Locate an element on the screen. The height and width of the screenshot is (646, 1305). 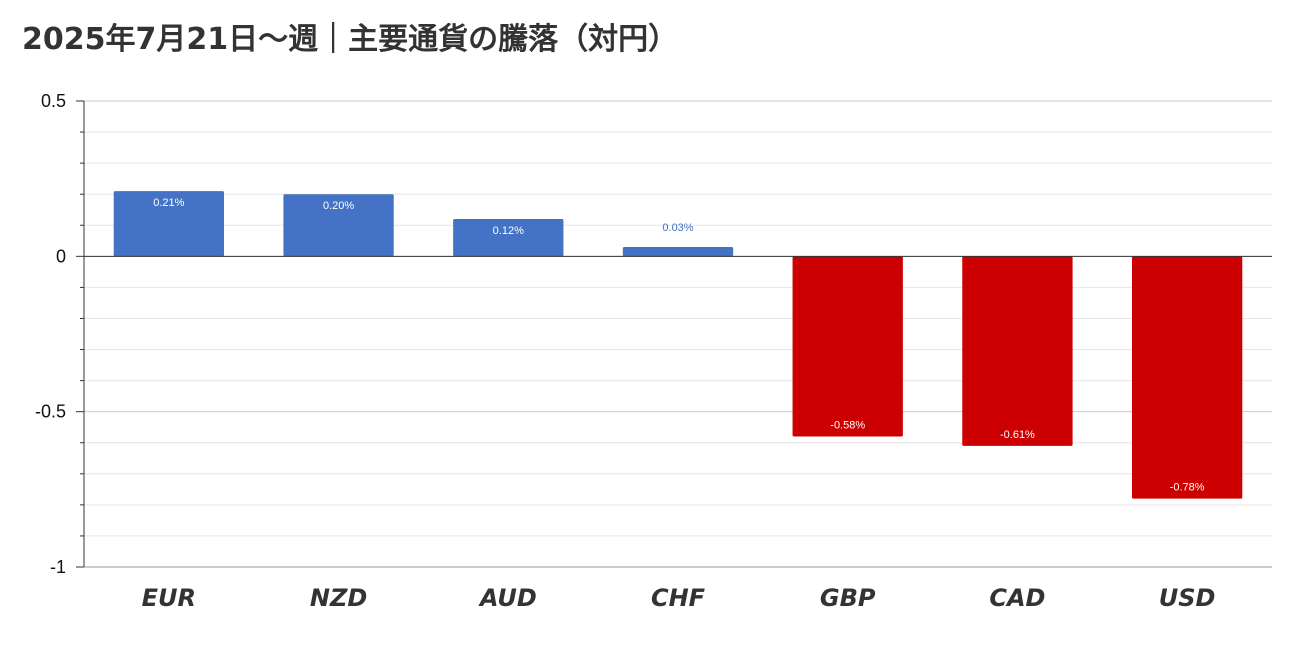
data-label: -0.78% is located at coordinates (1187, 488).